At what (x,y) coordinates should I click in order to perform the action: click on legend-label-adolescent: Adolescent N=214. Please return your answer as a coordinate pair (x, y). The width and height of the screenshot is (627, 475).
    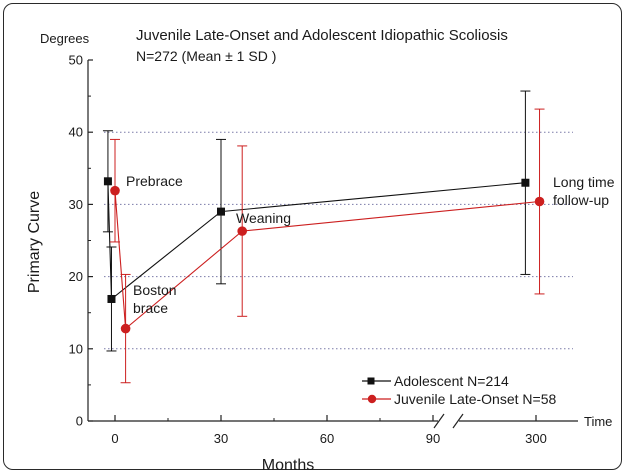
    Looking at the image, I should click on (451, 381).